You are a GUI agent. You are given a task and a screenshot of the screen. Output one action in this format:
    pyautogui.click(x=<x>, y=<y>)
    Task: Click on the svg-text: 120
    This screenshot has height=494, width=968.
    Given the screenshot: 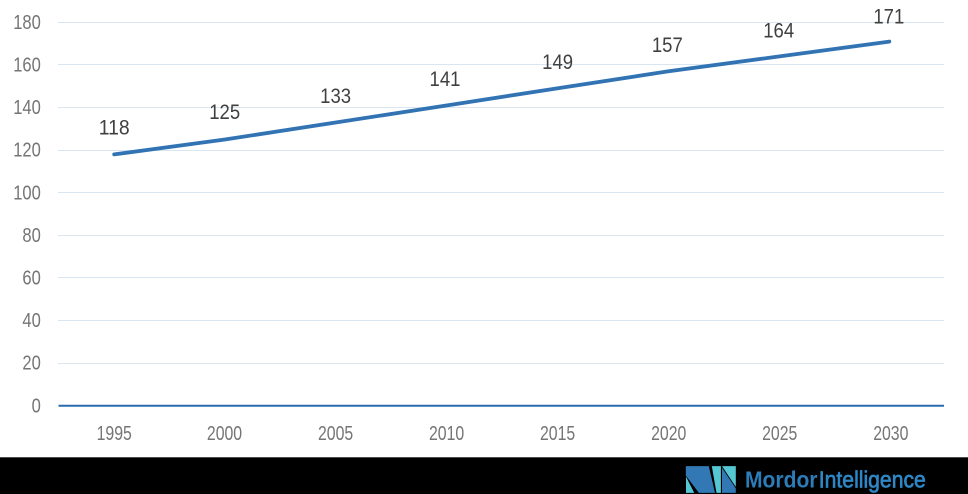 What is the action you would take?
    pyautogui.click(x=27, y=151)
    